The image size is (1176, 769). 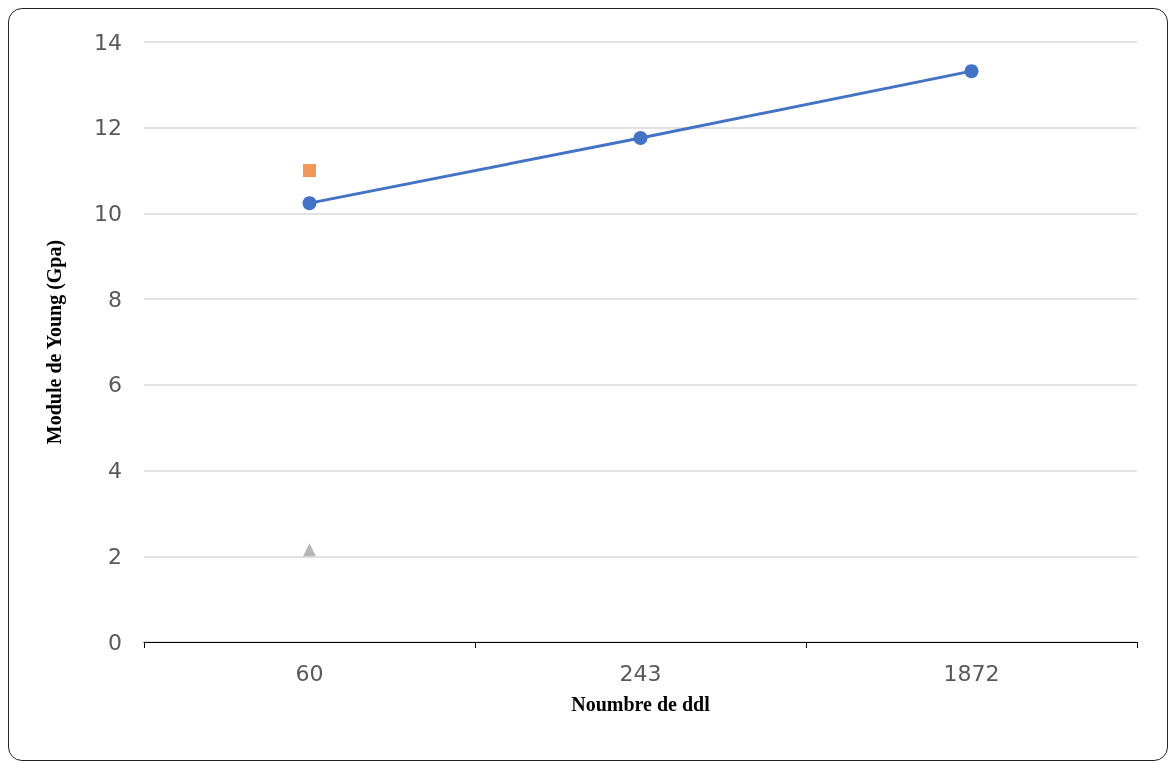 What do you see at coordinates (54, 342) in the screenshot?
I see `y-axis-title: Module de Young (Gpa)` at bounding box center [54, 342].